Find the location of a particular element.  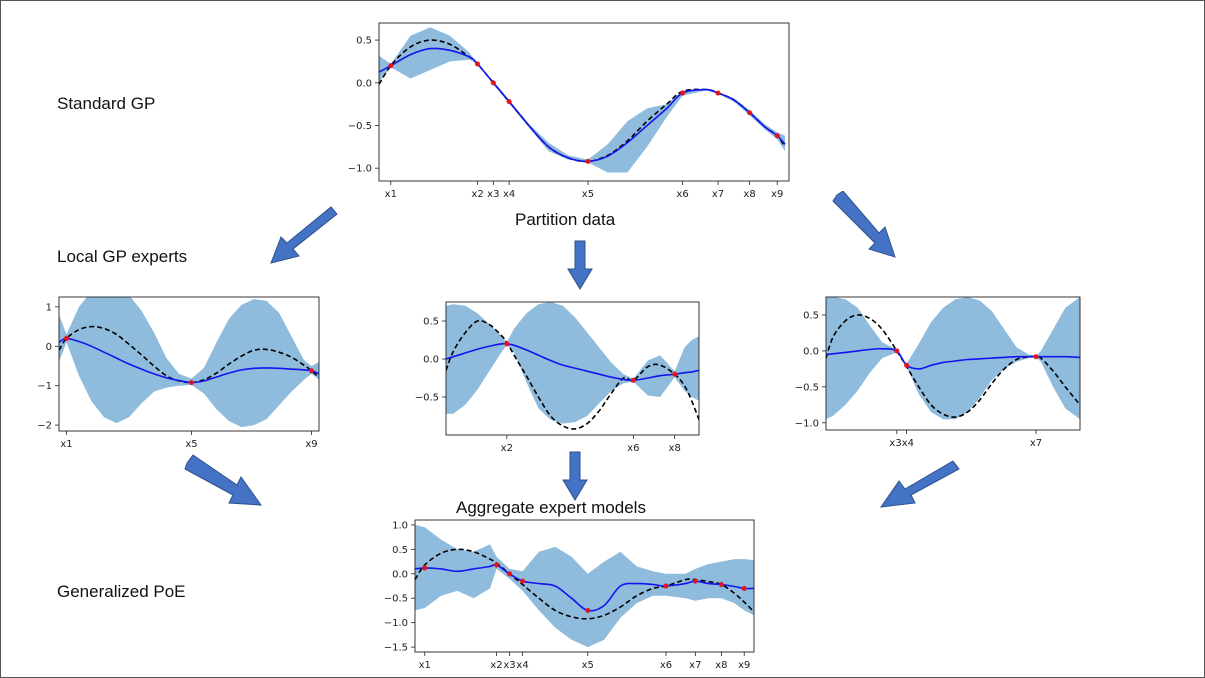

label-partition-data: Partition data is located at coordinates (565, 219).